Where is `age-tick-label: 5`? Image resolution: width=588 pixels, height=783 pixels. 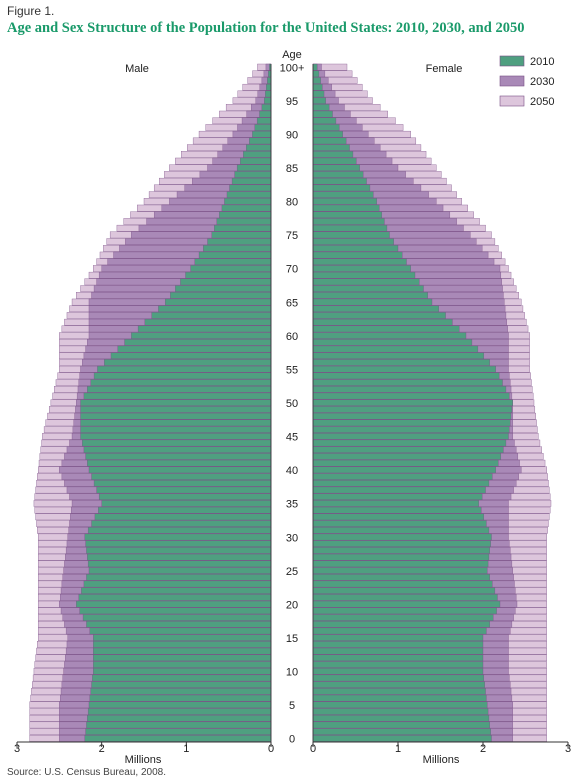 age-tick-label: 5 is located at coordinates (292, 706).